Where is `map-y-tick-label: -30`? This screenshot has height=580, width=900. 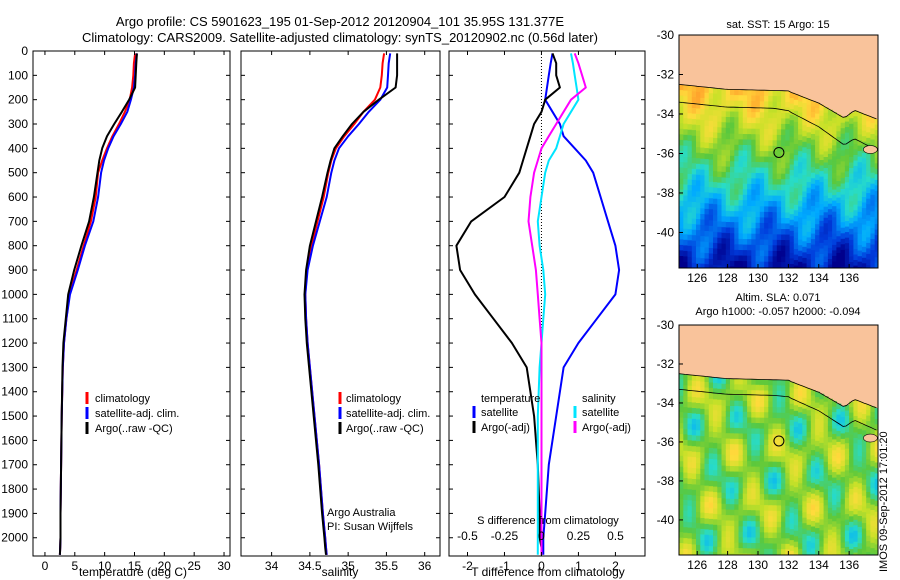
map-y-tick-label: -30 is located at coordinates (666, 325).